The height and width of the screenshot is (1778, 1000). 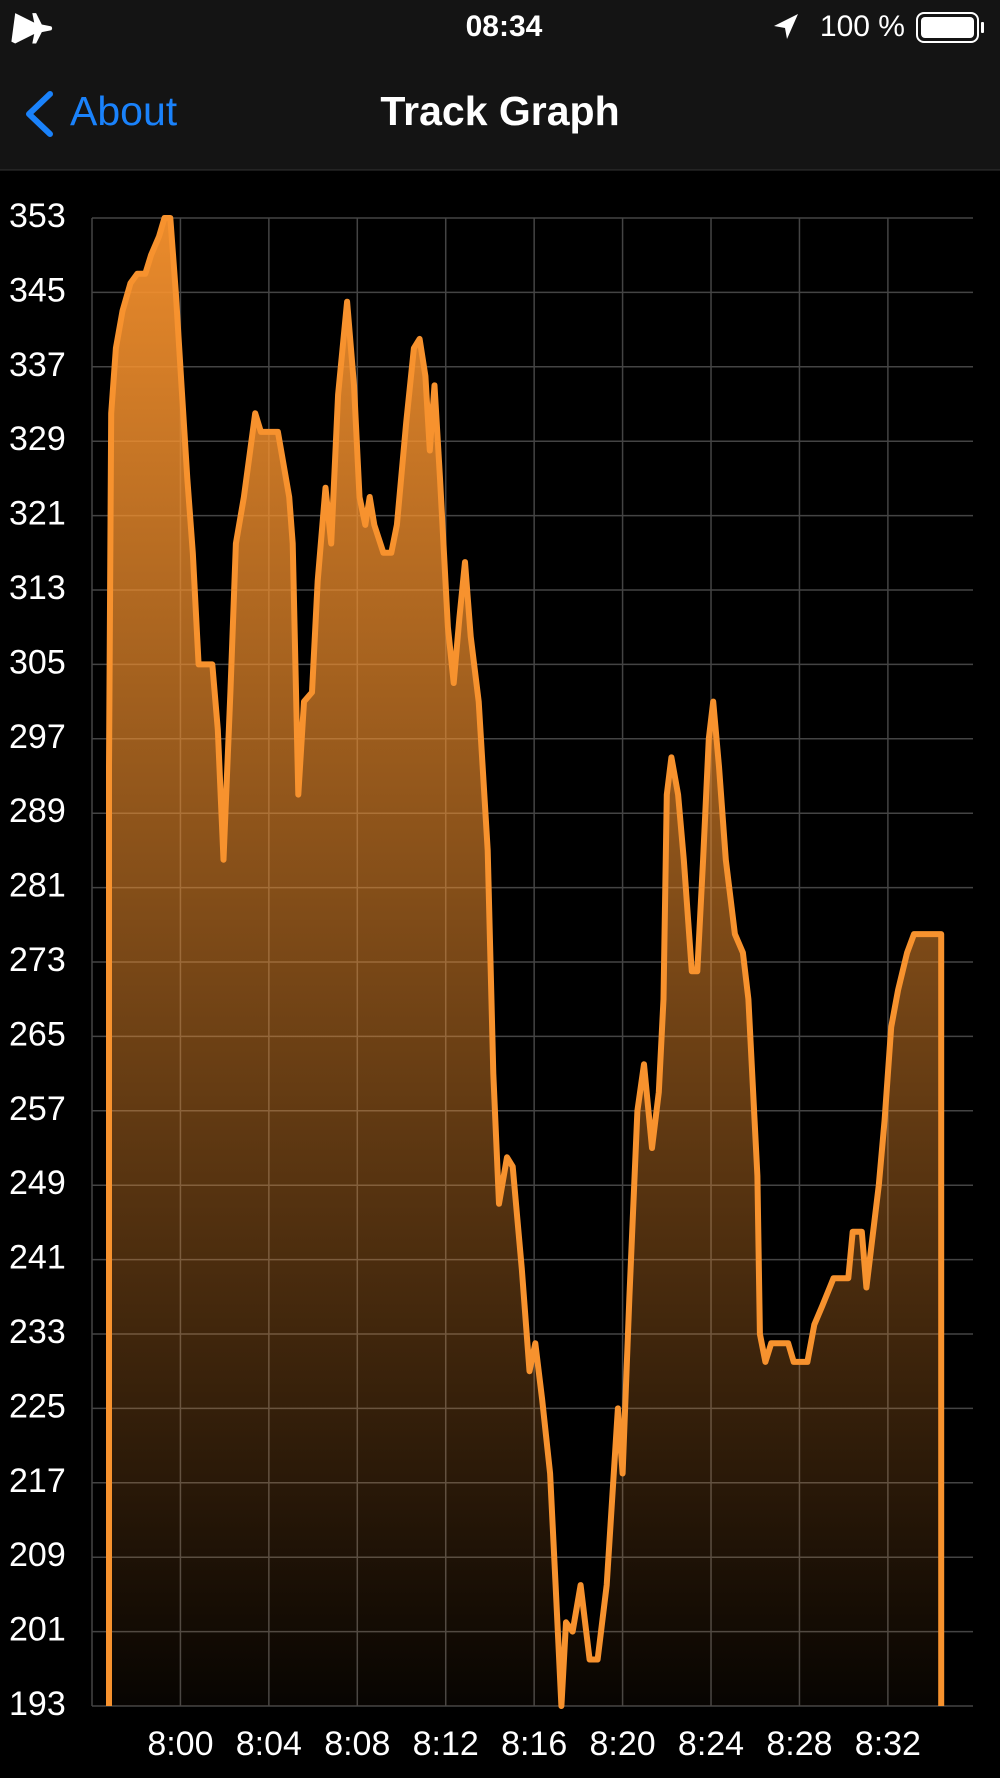 What do you see at coordinates (862, 26) in the screenshot?
I see `battery-percent: 100 %` at bounding box center [862, 26].